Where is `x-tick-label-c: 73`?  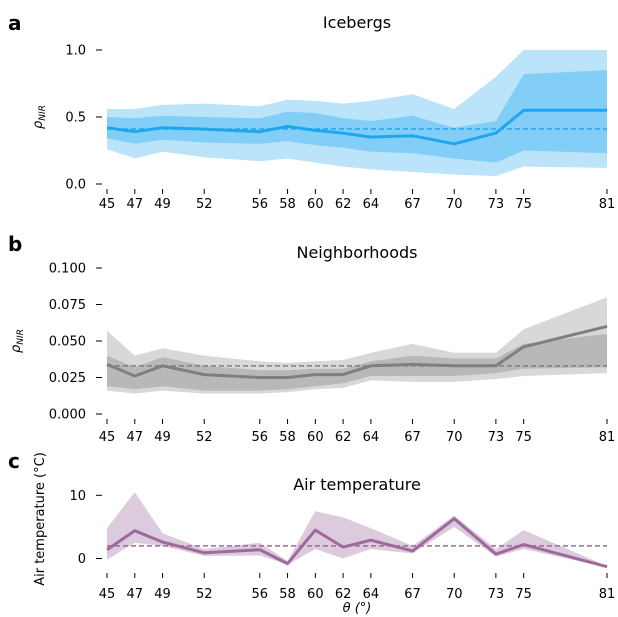
x-tick-label-c: 73 is located at coordinates (496, 594).